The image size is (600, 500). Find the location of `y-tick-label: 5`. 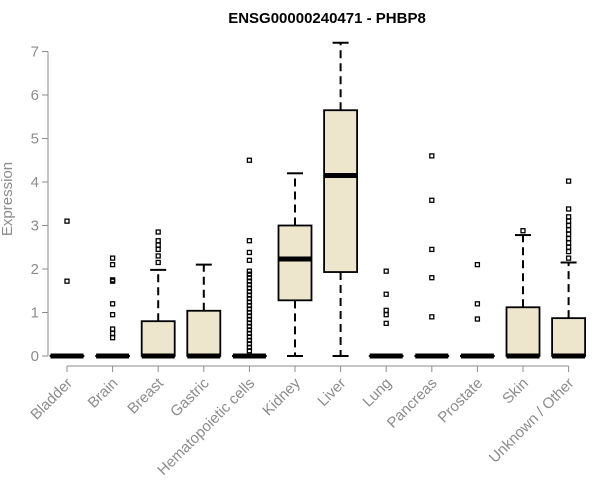

y-tick-label: 5 is located at coordinates (35, 139).